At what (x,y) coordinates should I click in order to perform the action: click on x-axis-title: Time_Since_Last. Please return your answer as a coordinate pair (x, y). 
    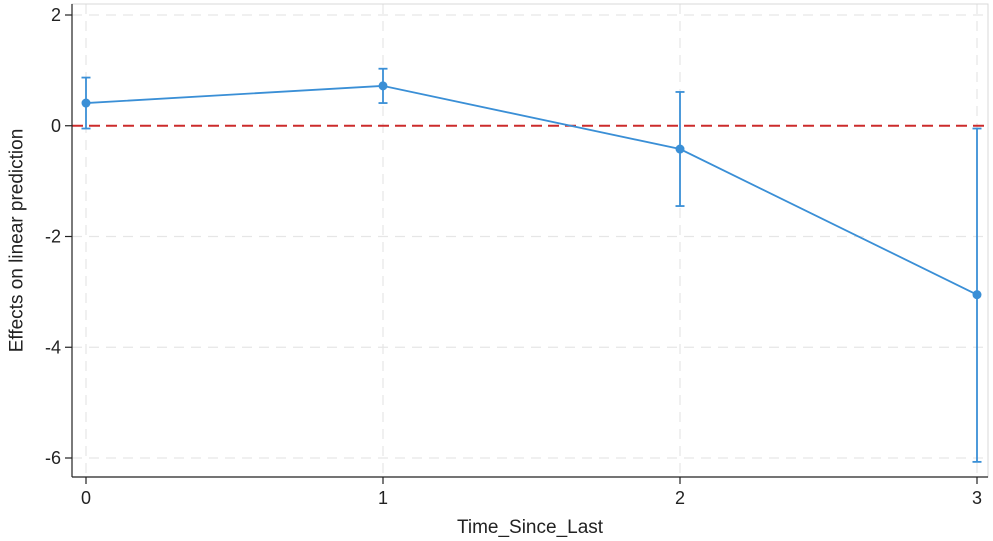
    Looking at the image, I should click on (530, 527).